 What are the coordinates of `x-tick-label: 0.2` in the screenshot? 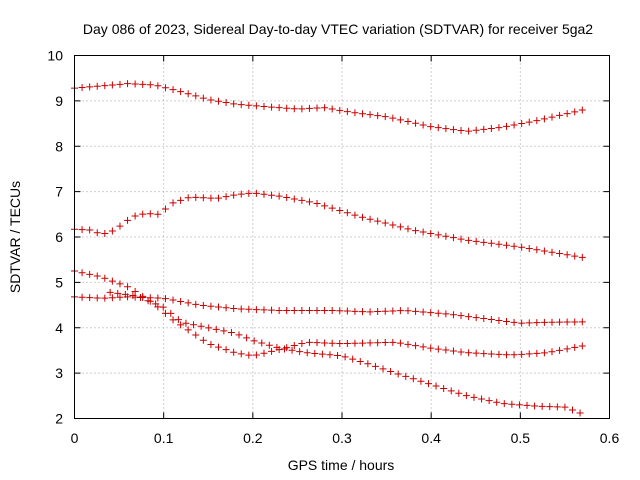 It's located at (253, 438).